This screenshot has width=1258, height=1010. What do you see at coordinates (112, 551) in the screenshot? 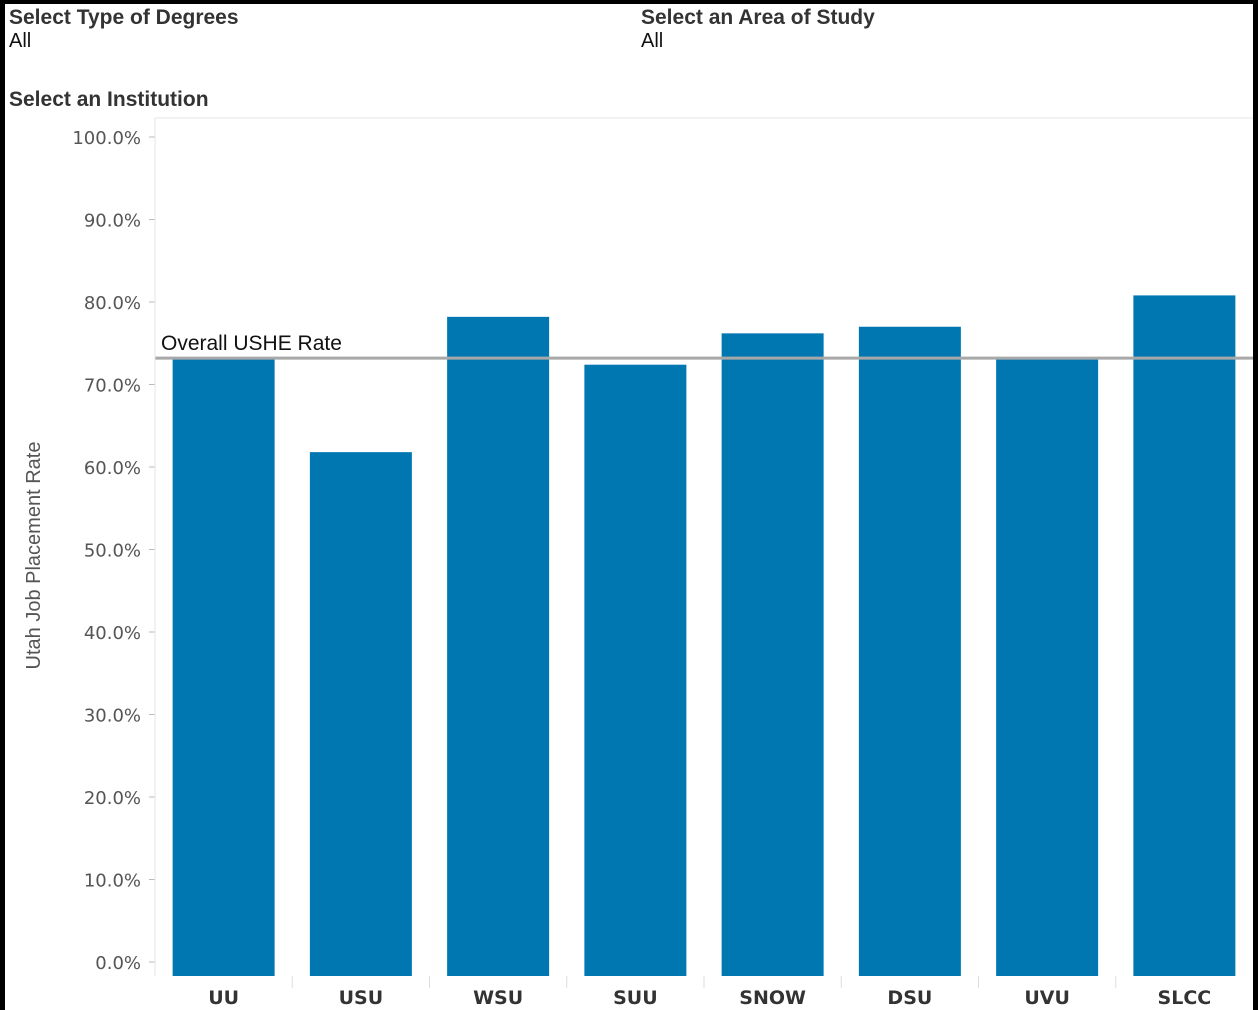
I see `y-tick-label: 50.0%` at bounding box center [112, 551].